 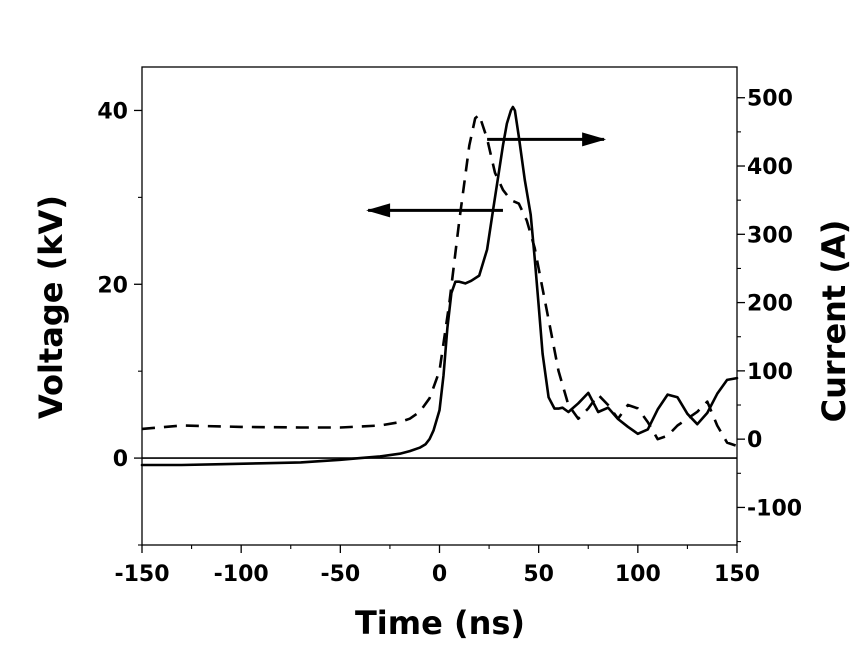 I want to click on annotation-arrows, so click(x=486, y=175).